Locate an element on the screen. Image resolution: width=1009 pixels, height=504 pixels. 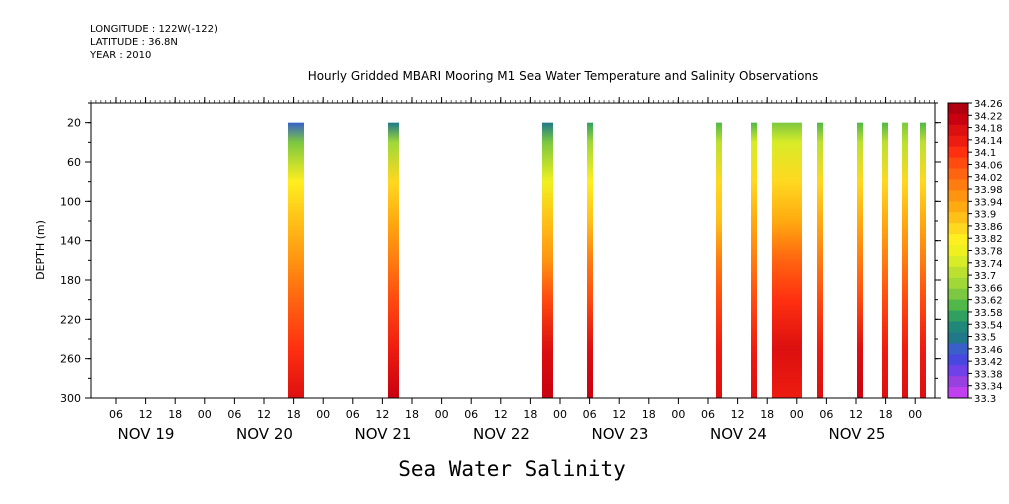
y-tick-label: 20 is located at coordinates (74, 123).